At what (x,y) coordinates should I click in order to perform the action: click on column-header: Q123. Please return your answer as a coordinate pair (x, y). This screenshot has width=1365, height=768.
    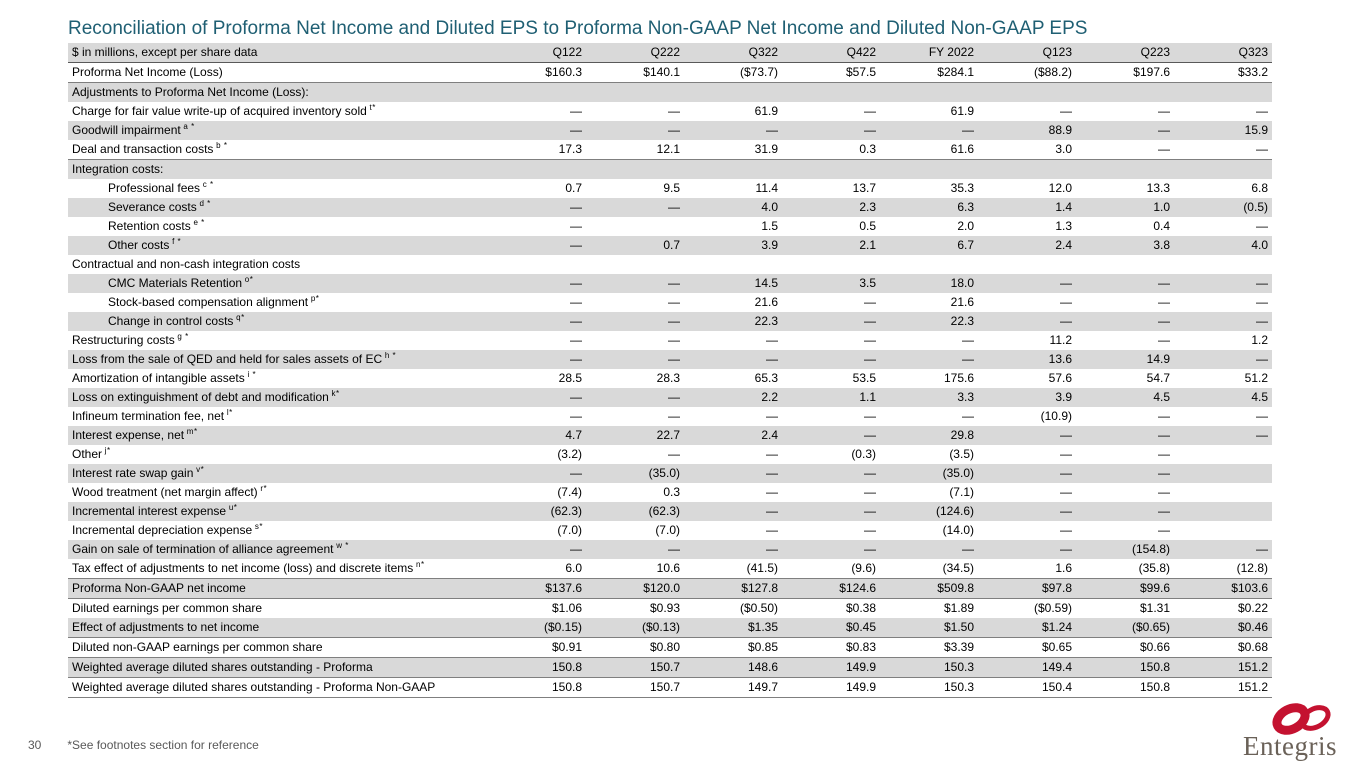
    Looking at the image, I should click on (1027, 53).